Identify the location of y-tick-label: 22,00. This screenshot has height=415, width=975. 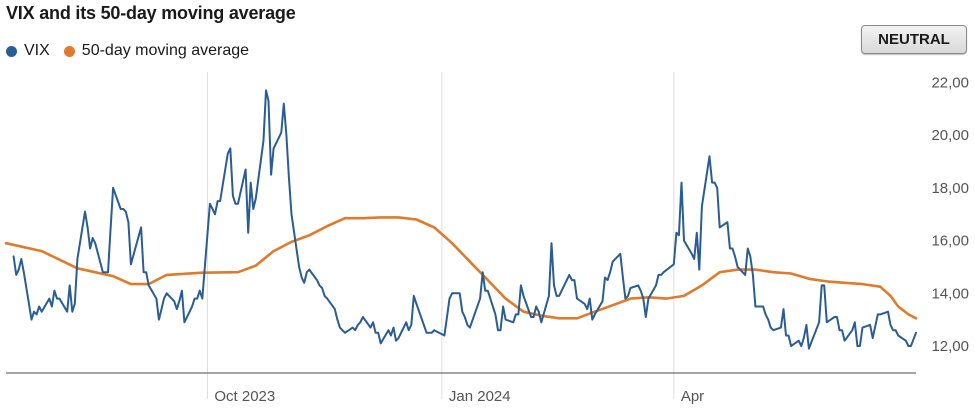
(950, 83).